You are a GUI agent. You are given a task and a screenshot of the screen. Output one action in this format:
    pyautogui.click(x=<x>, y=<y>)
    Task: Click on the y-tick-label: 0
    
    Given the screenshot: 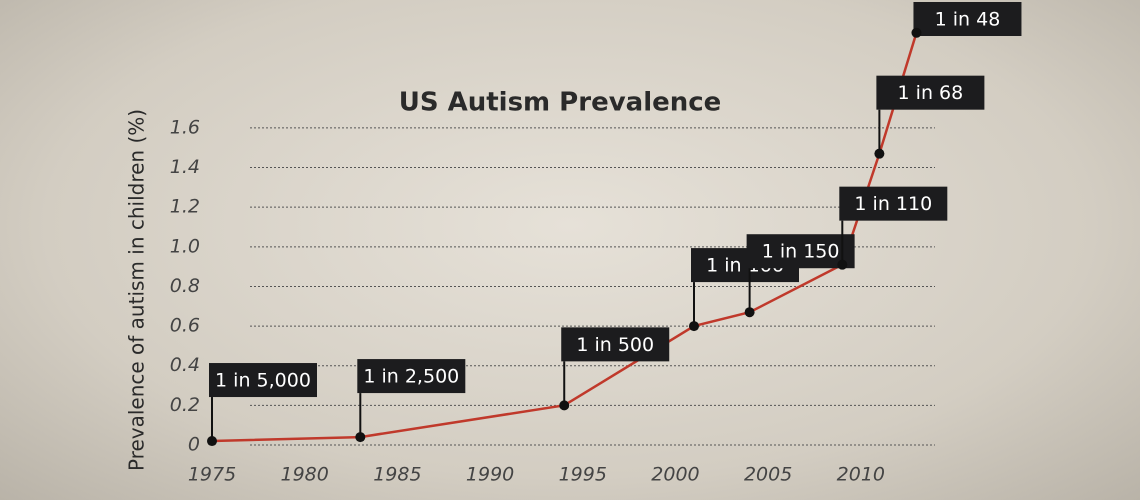 What is the action you would take?
    pyautogui.click(x=194, y=445)
    